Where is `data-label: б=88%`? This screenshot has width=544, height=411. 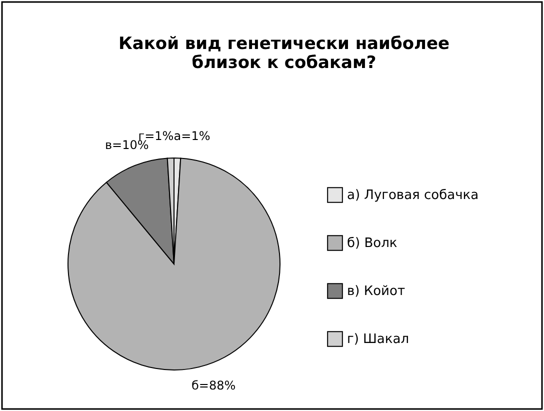
data-label: б=88% is located at coordinates (213, 385).